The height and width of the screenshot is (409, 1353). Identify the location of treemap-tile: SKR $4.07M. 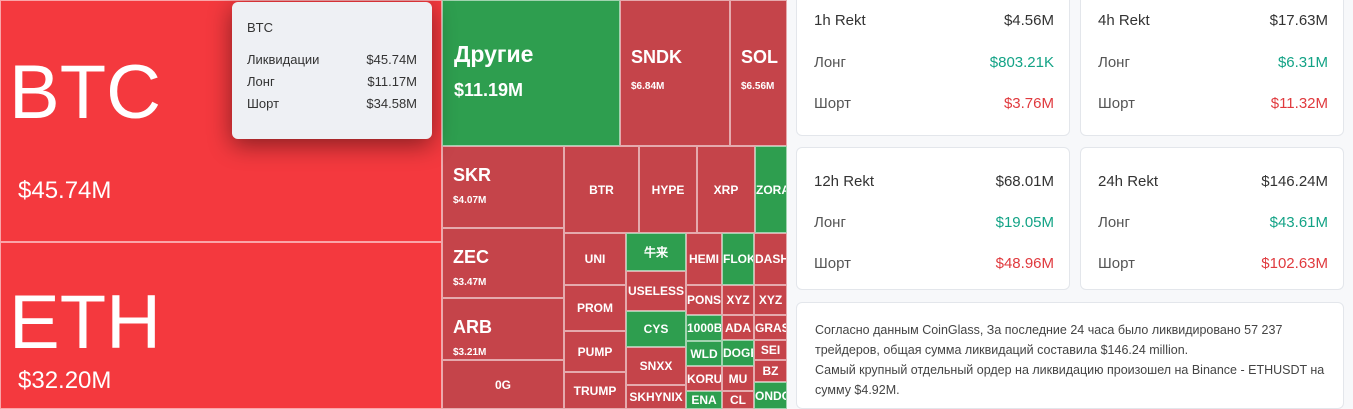
(503, 187).